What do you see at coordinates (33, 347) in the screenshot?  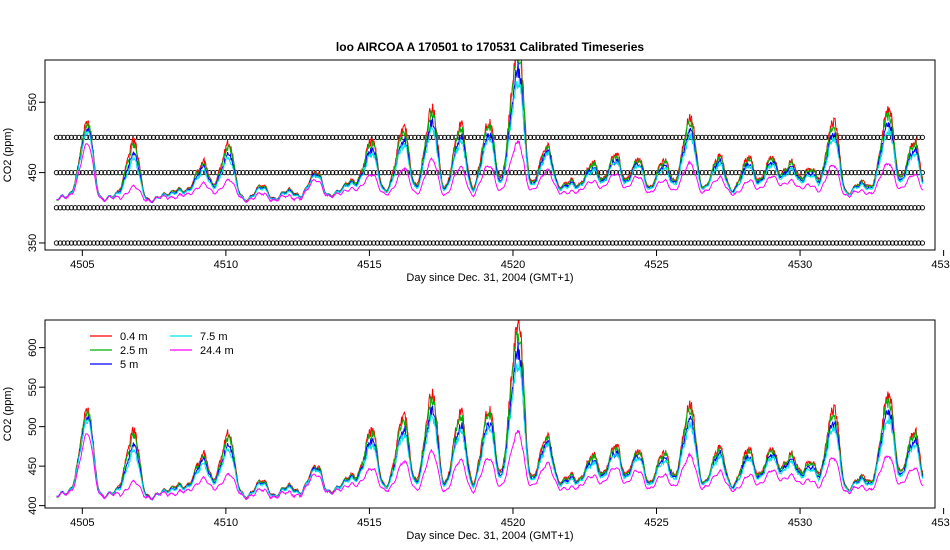 I see `y-tick-label: 600` at bounding box center [33, 347].